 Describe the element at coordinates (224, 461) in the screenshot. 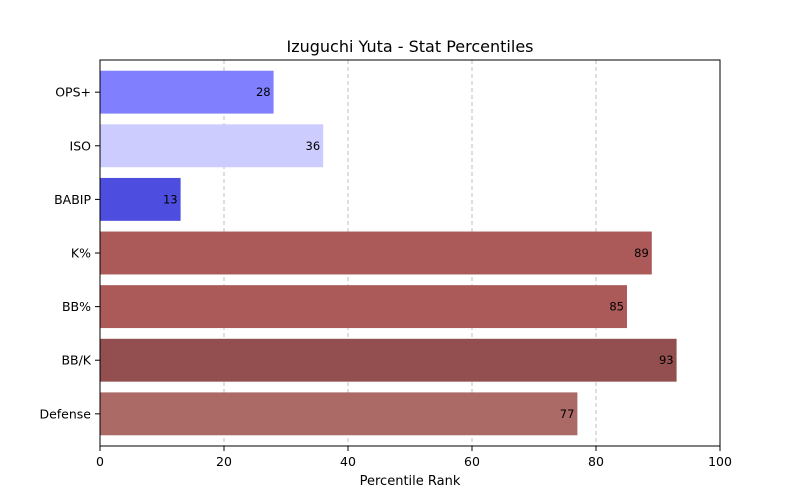

I see `x-tick-label: 20` at that location.